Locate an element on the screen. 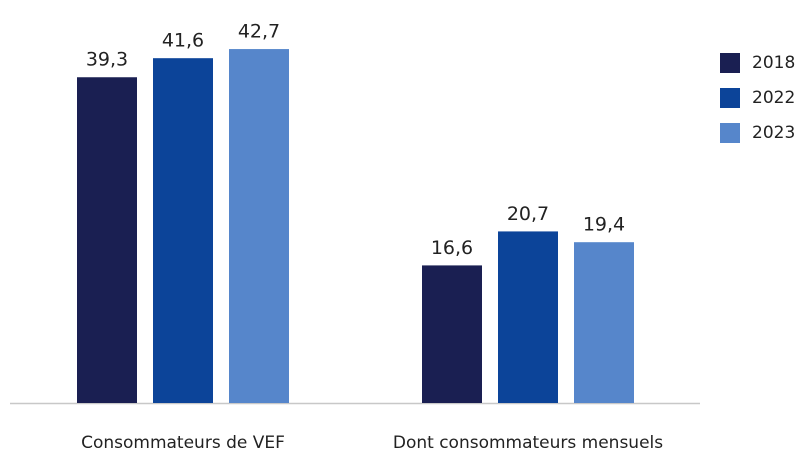 The width and height of the screenshot is (805, 453). data-label: 41,6 is located at coordinates (183, 41).